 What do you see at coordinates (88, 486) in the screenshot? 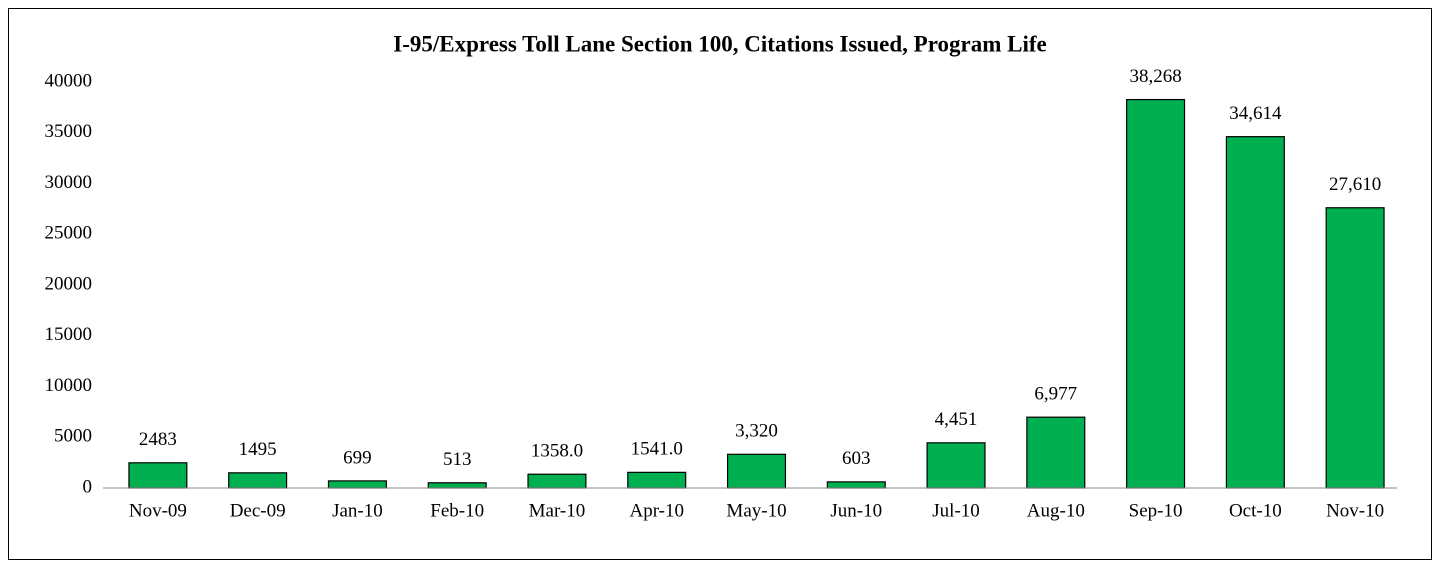
I see `y-tick-label: 0` at bounding box center [88, 486].